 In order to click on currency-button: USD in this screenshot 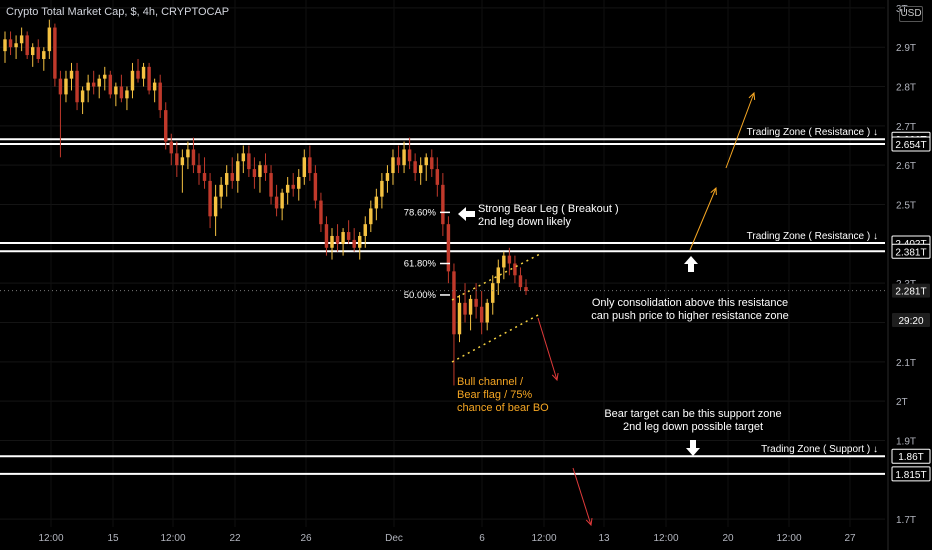, I will do `click(911, 14)`.